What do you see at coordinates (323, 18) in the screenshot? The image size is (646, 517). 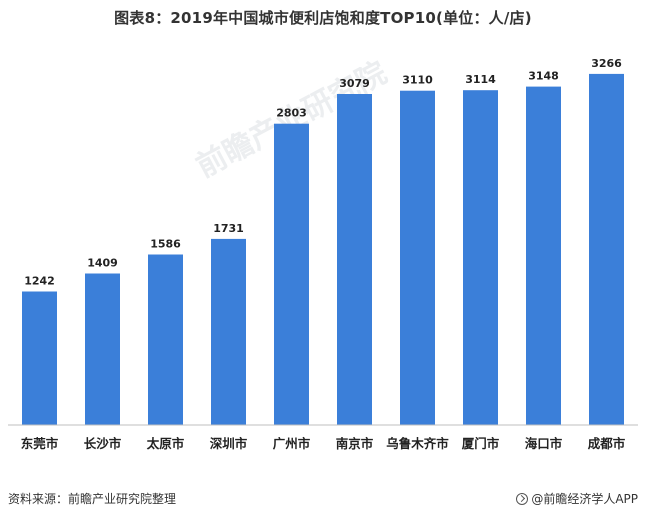 I see `chart-title: 图表8：2019年中国城市便利店饱和度TOP10(单位：人/店)` at bounding box center [323, 18].